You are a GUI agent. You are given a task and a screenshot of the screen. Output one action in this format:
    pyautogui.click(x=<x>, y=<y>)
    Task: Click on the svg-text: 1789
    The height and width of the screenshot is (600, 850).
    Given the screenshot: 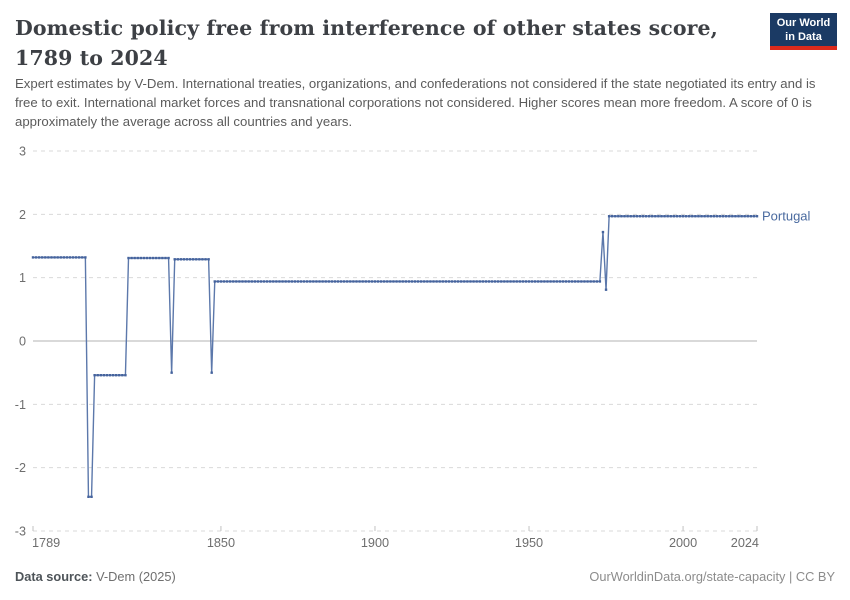 What is the action you would take?
    pyautogui.click(x=46, y=543)
    